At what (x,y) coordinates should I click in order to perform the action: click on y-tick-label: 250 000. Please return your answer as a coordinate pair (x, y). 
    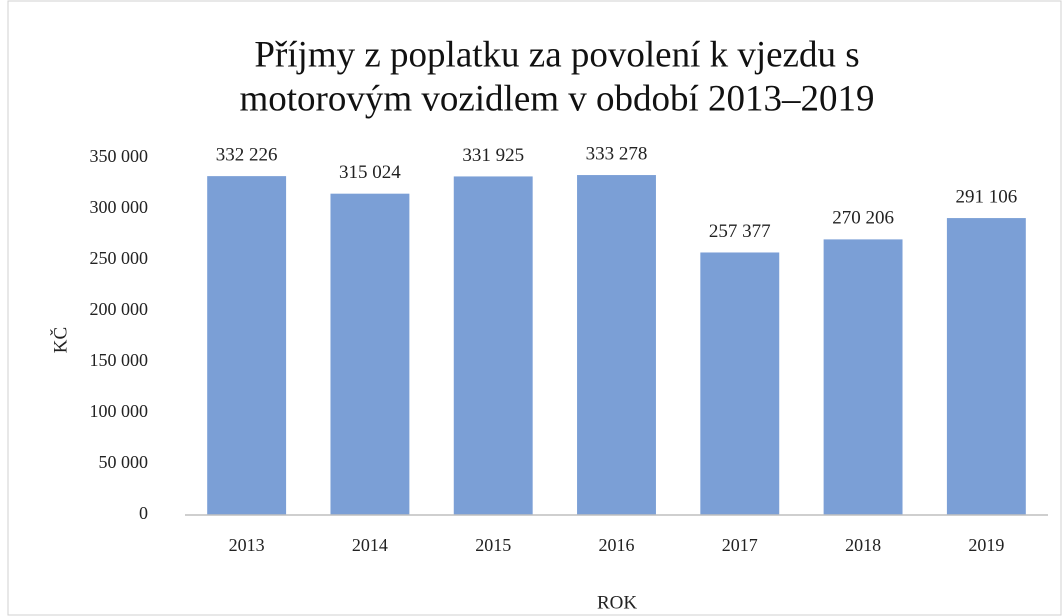
    Looking at the image, I should click on (119, 258).